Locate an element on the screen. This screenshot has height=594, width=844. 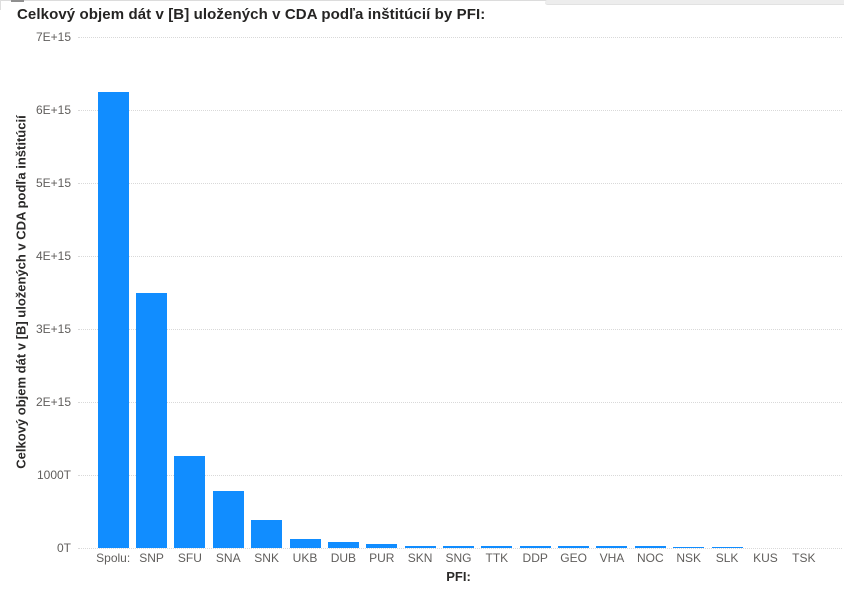
x-category-label: TTK is located at coordinates (497, 558).